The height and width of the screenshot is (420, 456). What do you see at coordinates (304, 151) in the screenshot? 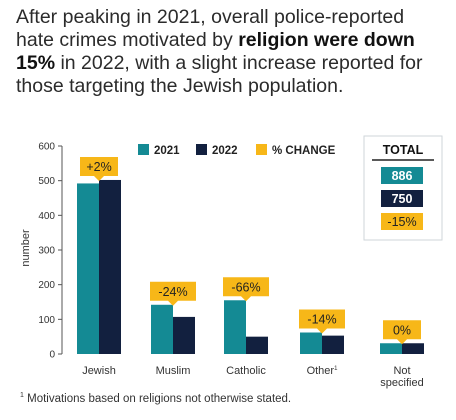
I see `legend-label: % CHANGE` at bounding box center [304, 151].